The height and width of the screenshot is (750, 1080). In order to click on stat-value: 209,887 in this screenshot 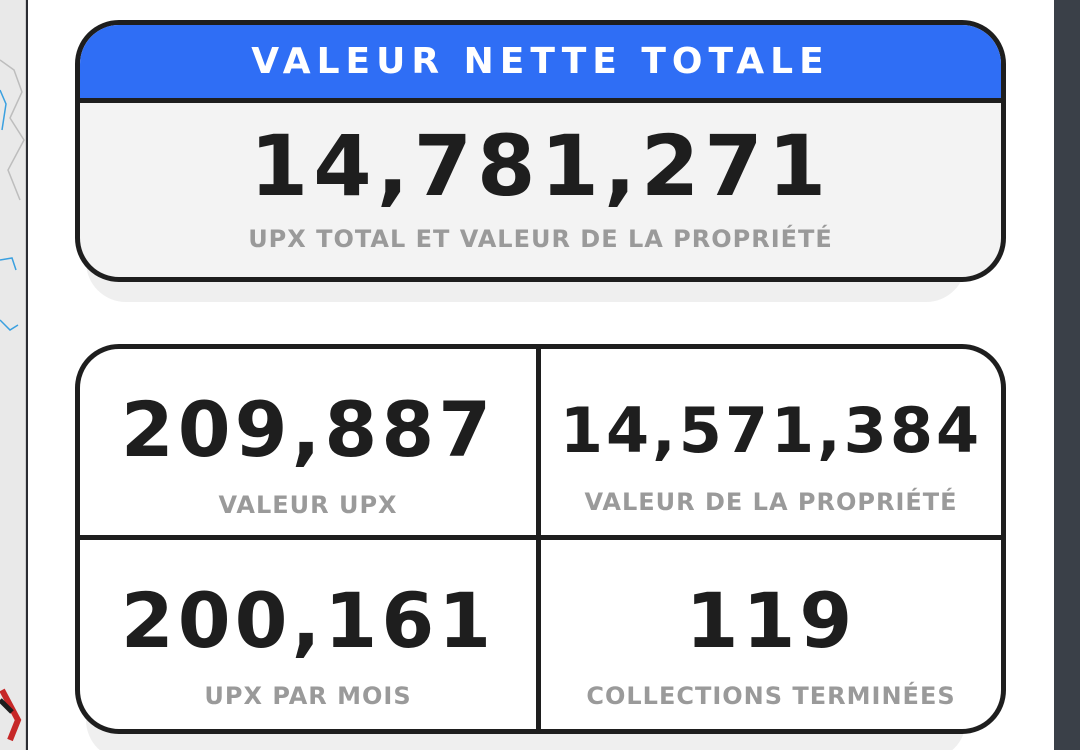, I will do `click(308, 429)`.